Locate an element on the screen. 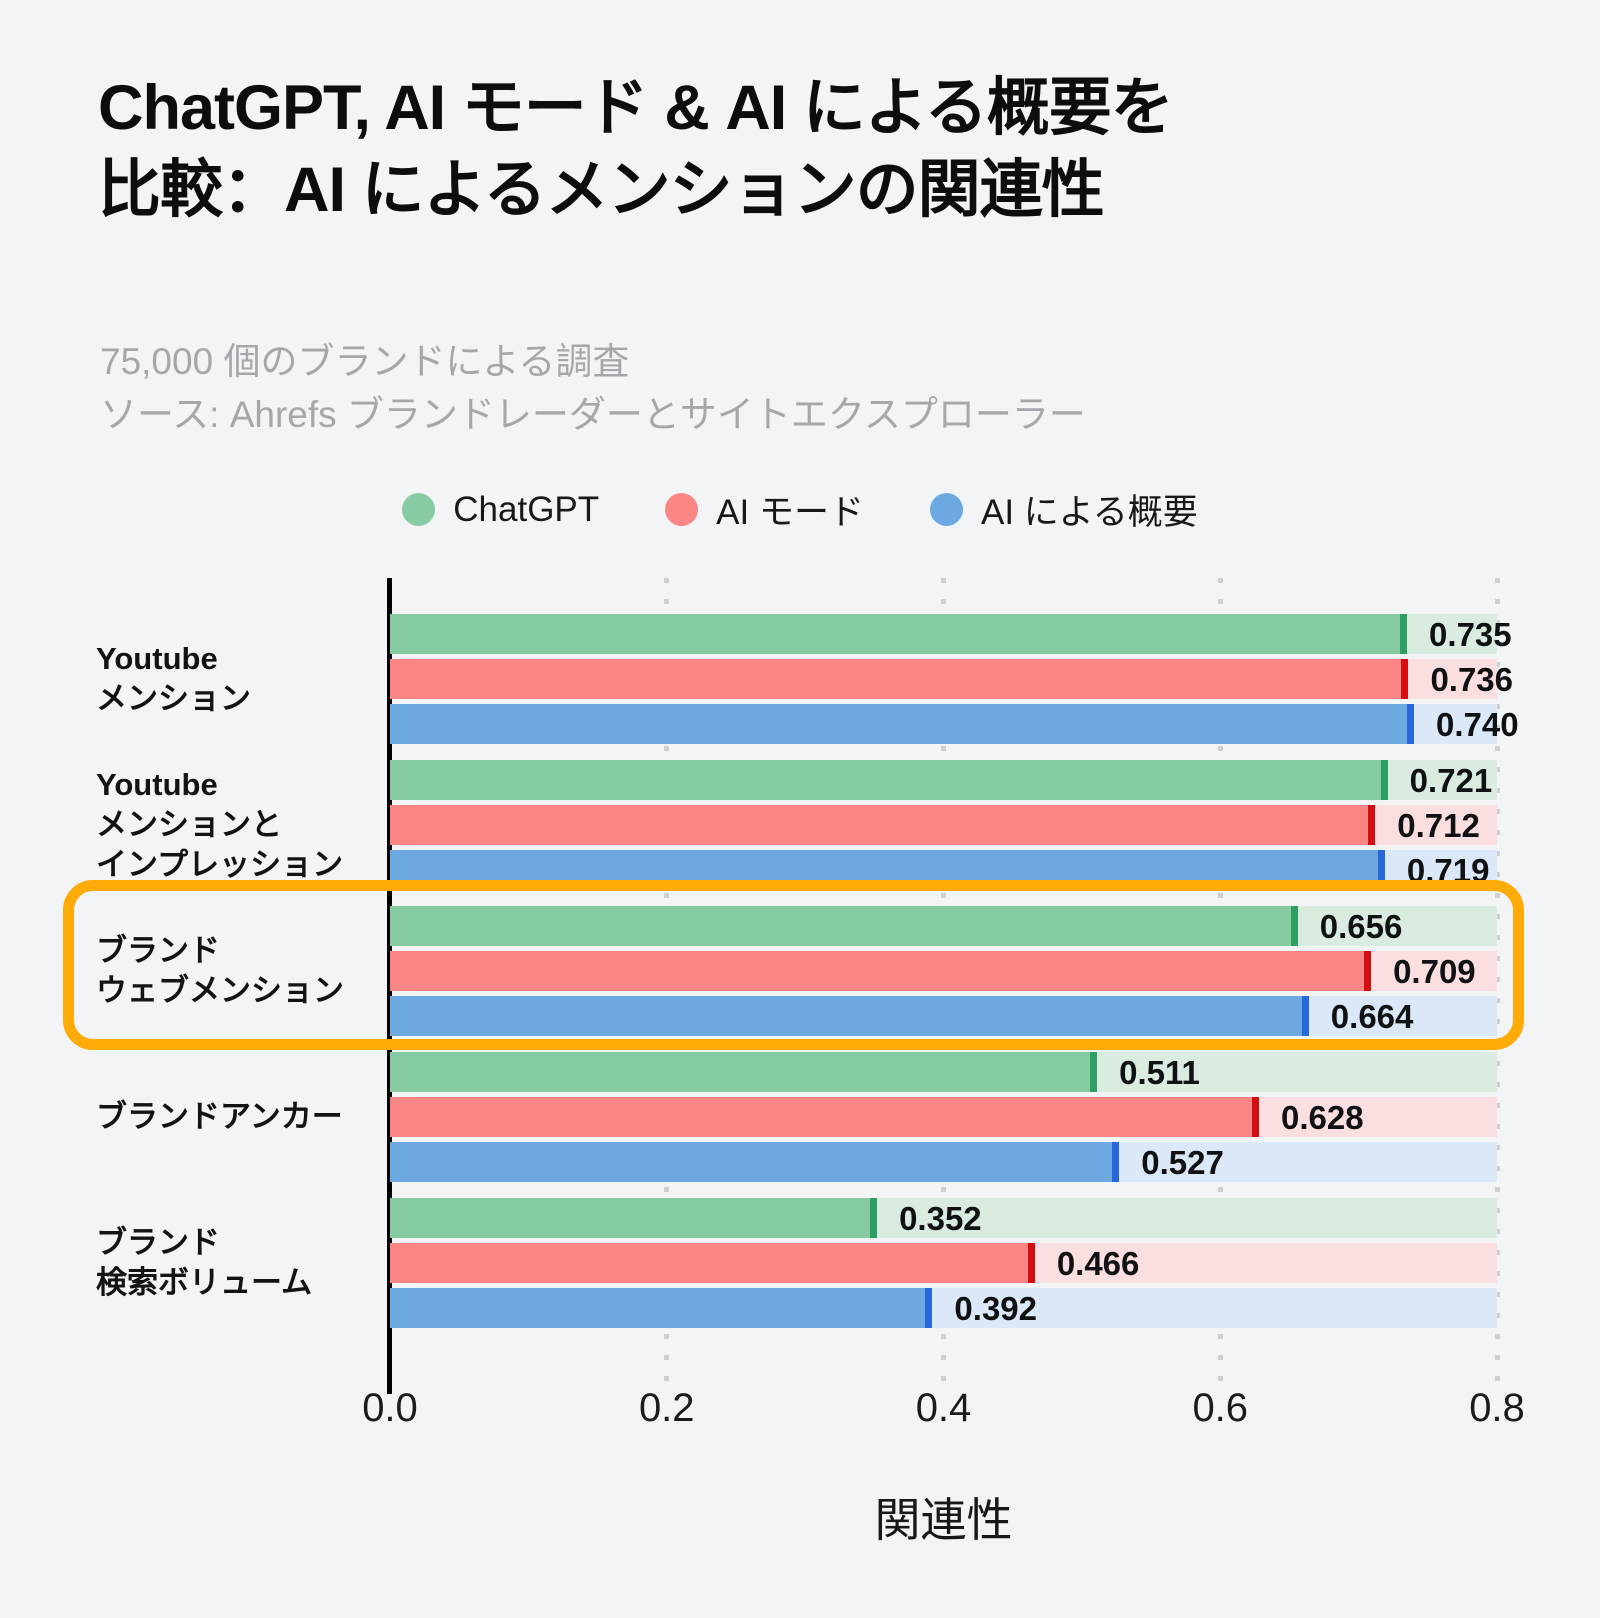 The height and width of the screenshot is (1618, 1600). bar-value-label: 0.628 is located at coordinates (1322, 1117).